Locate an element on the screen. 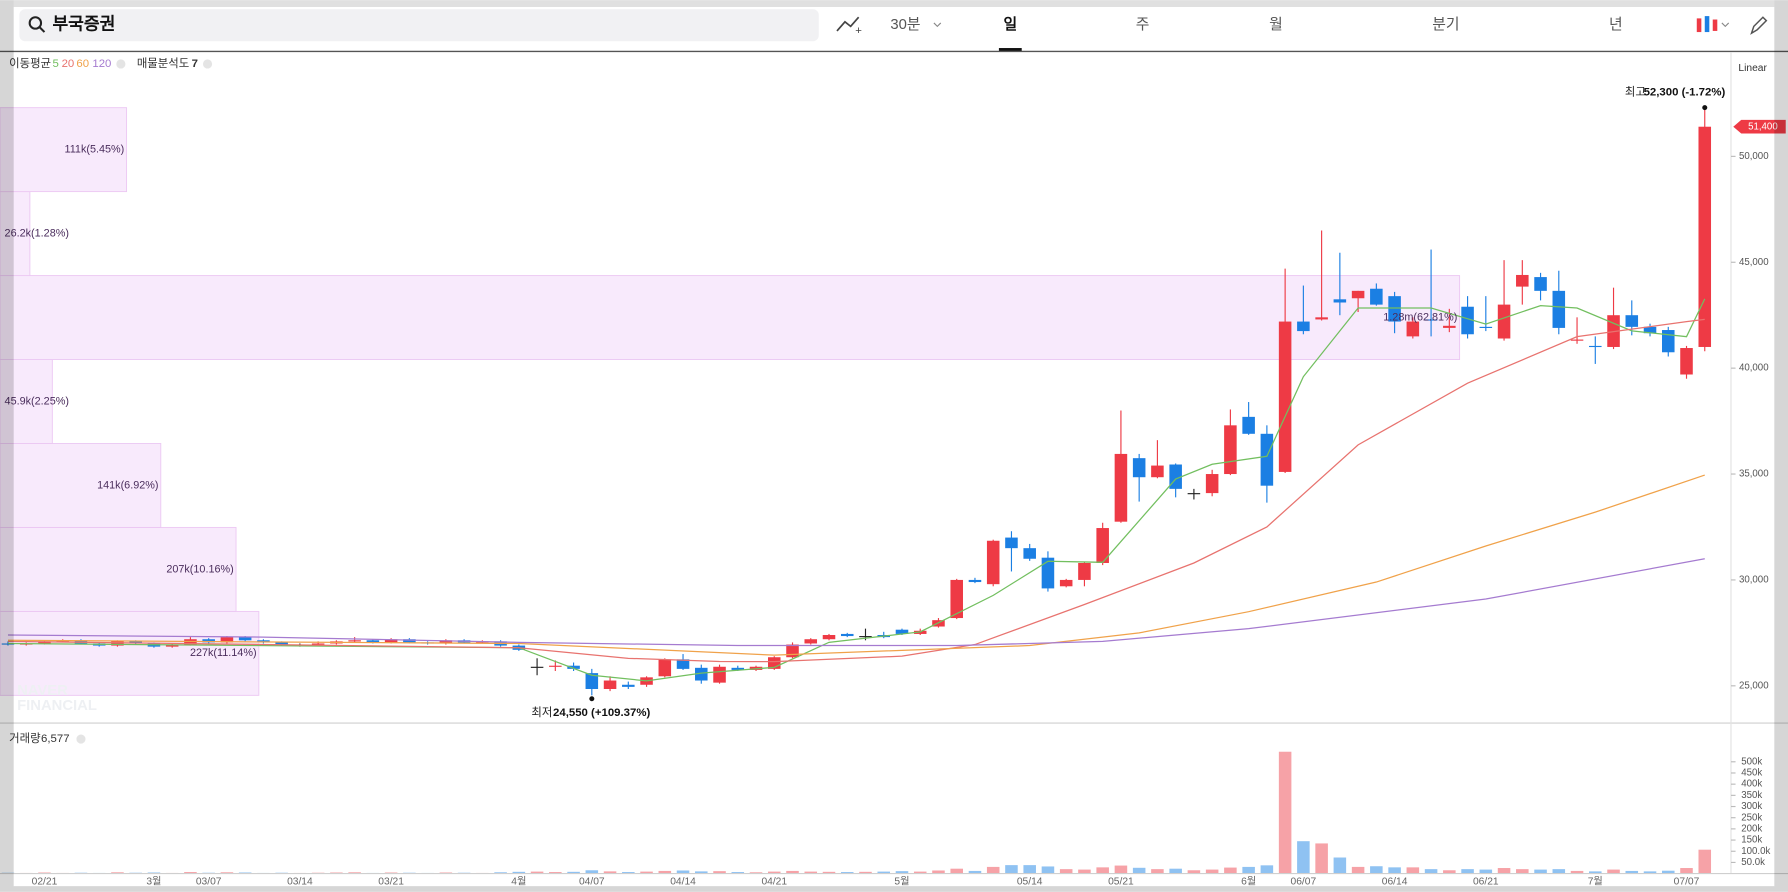 The width and height of the screenshot is (1788, 892). legend-entry: 5 is located at coordinates (55, 64).